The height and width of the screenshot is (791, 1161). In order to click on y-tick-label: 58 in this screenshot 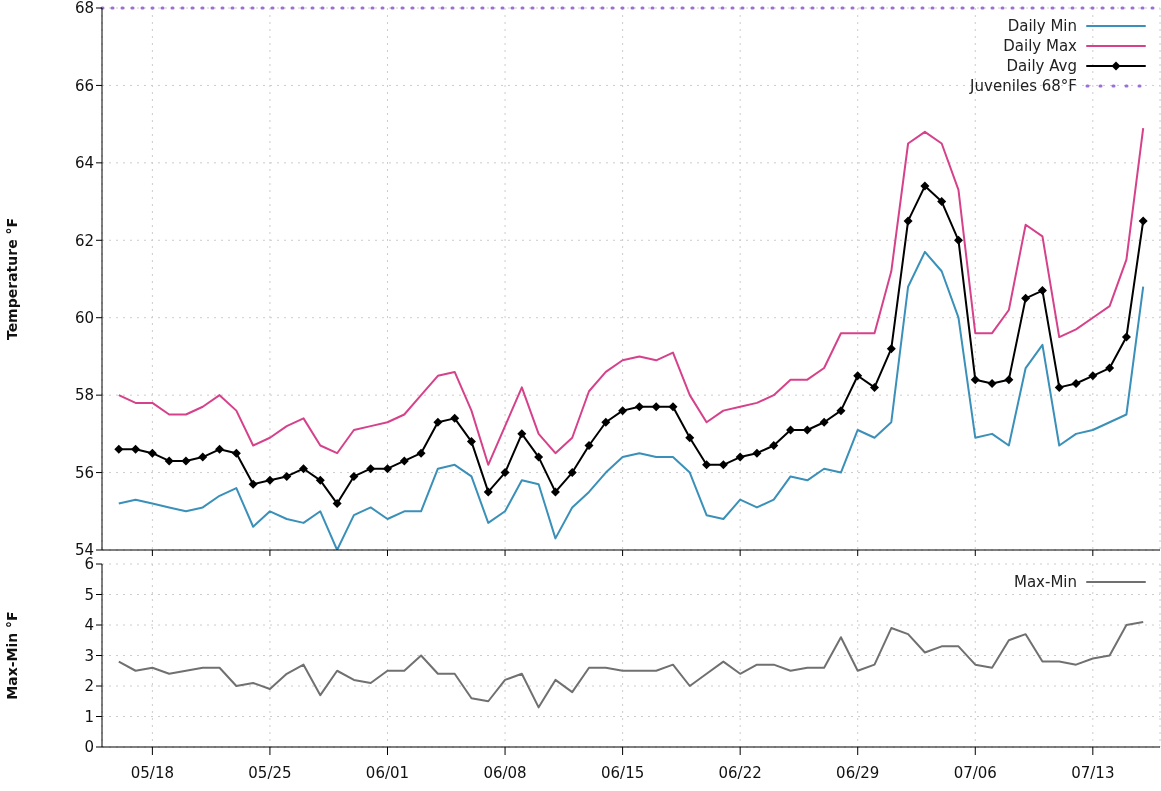, I will do `click(84, 395)`.